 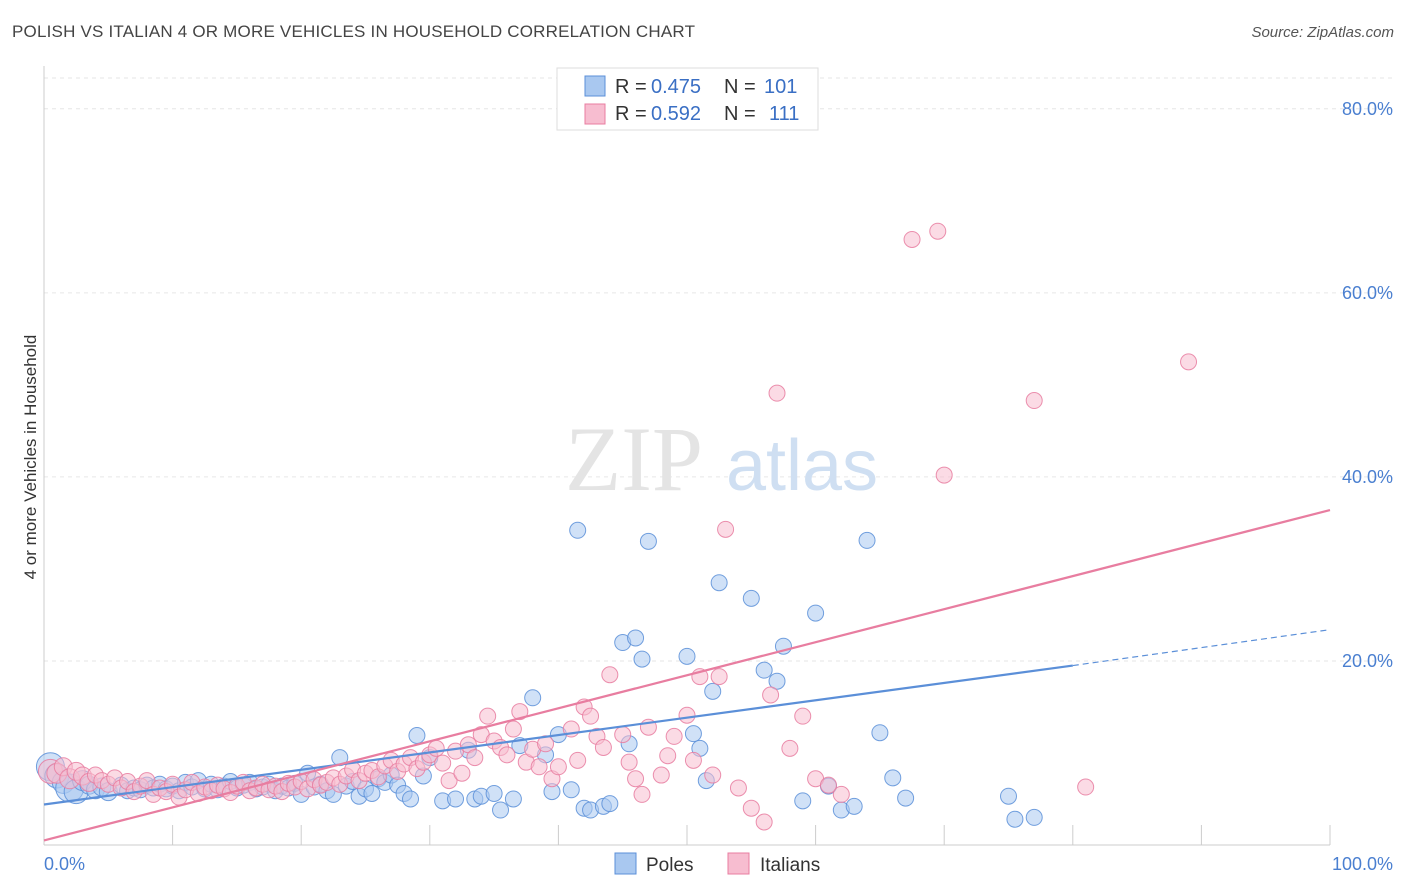 What do you see at coordinates (802, 466) in the screenshot?
I see `watermark-atlas: atlas` at bounding box center [802, 466].